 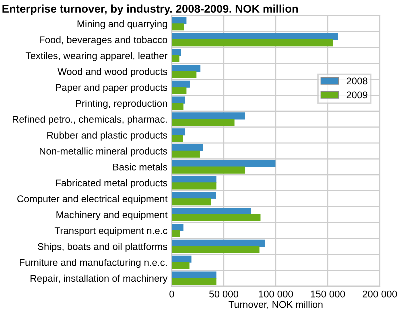 What do you see at coordinates (172, 294) in the screenshot?
I see `x-tick-label: 0` at bounding box center [172, 294].